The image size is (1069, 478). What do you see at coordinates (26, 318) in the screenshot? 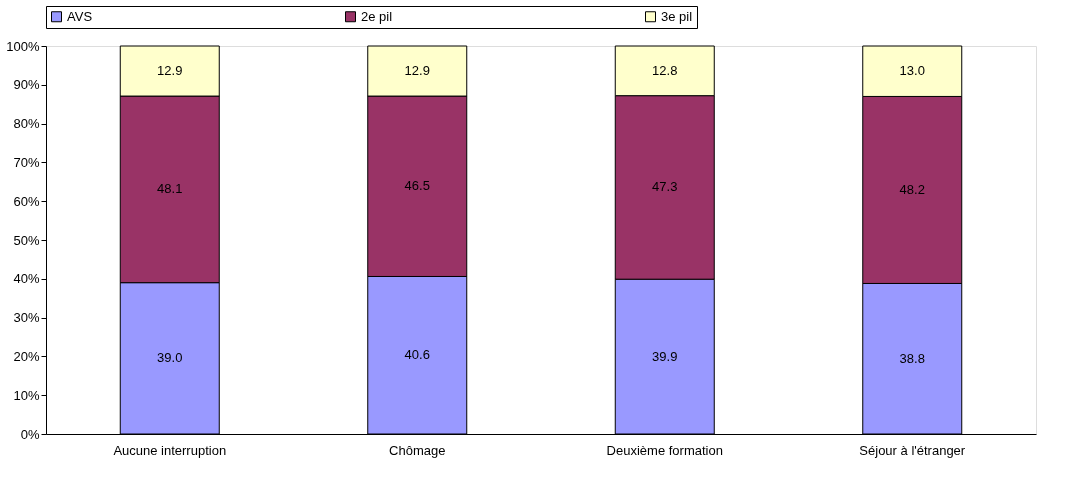
I see `y-tick-label: 30%` at bounding box center [26, 318].